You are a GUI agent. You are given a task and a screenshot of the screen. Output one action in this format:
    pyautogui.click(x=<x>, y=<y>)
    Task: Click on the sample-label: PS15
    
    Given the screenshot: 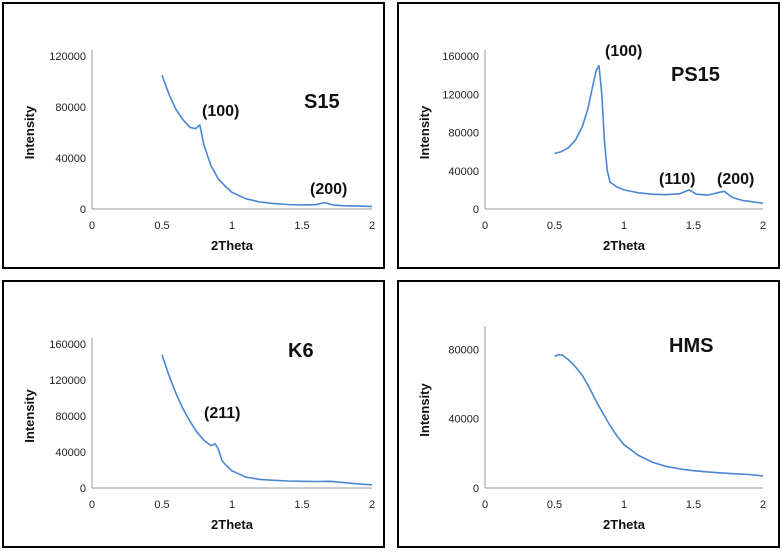 What is the action you would take?
    pyautogui.click(x=695, y=75)
    